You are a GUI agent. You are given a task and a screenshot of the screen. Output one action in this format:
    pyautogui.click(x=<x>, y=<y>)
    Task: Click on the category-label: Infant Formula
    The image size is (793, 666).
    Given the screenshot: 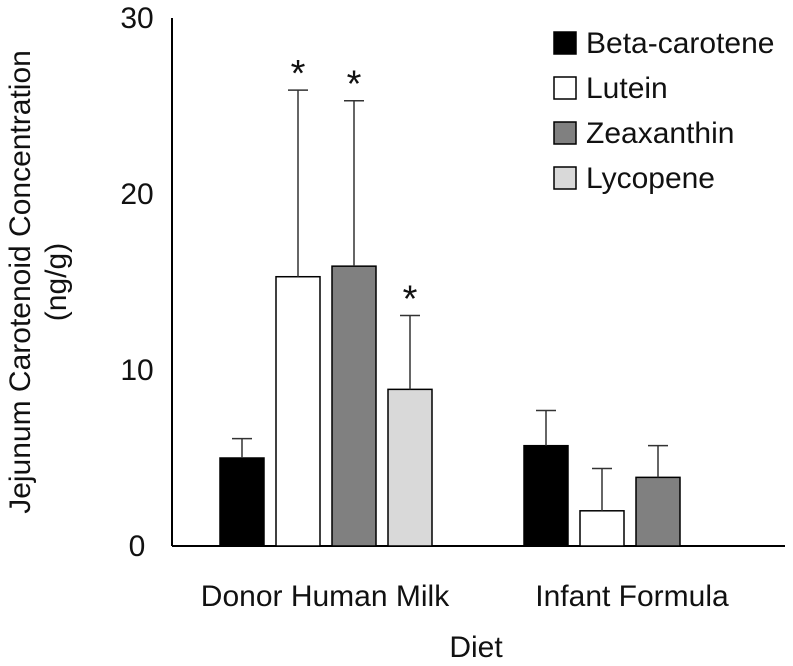 What is the action you would take?
    pyautogui.click(x=632, y=596)
    